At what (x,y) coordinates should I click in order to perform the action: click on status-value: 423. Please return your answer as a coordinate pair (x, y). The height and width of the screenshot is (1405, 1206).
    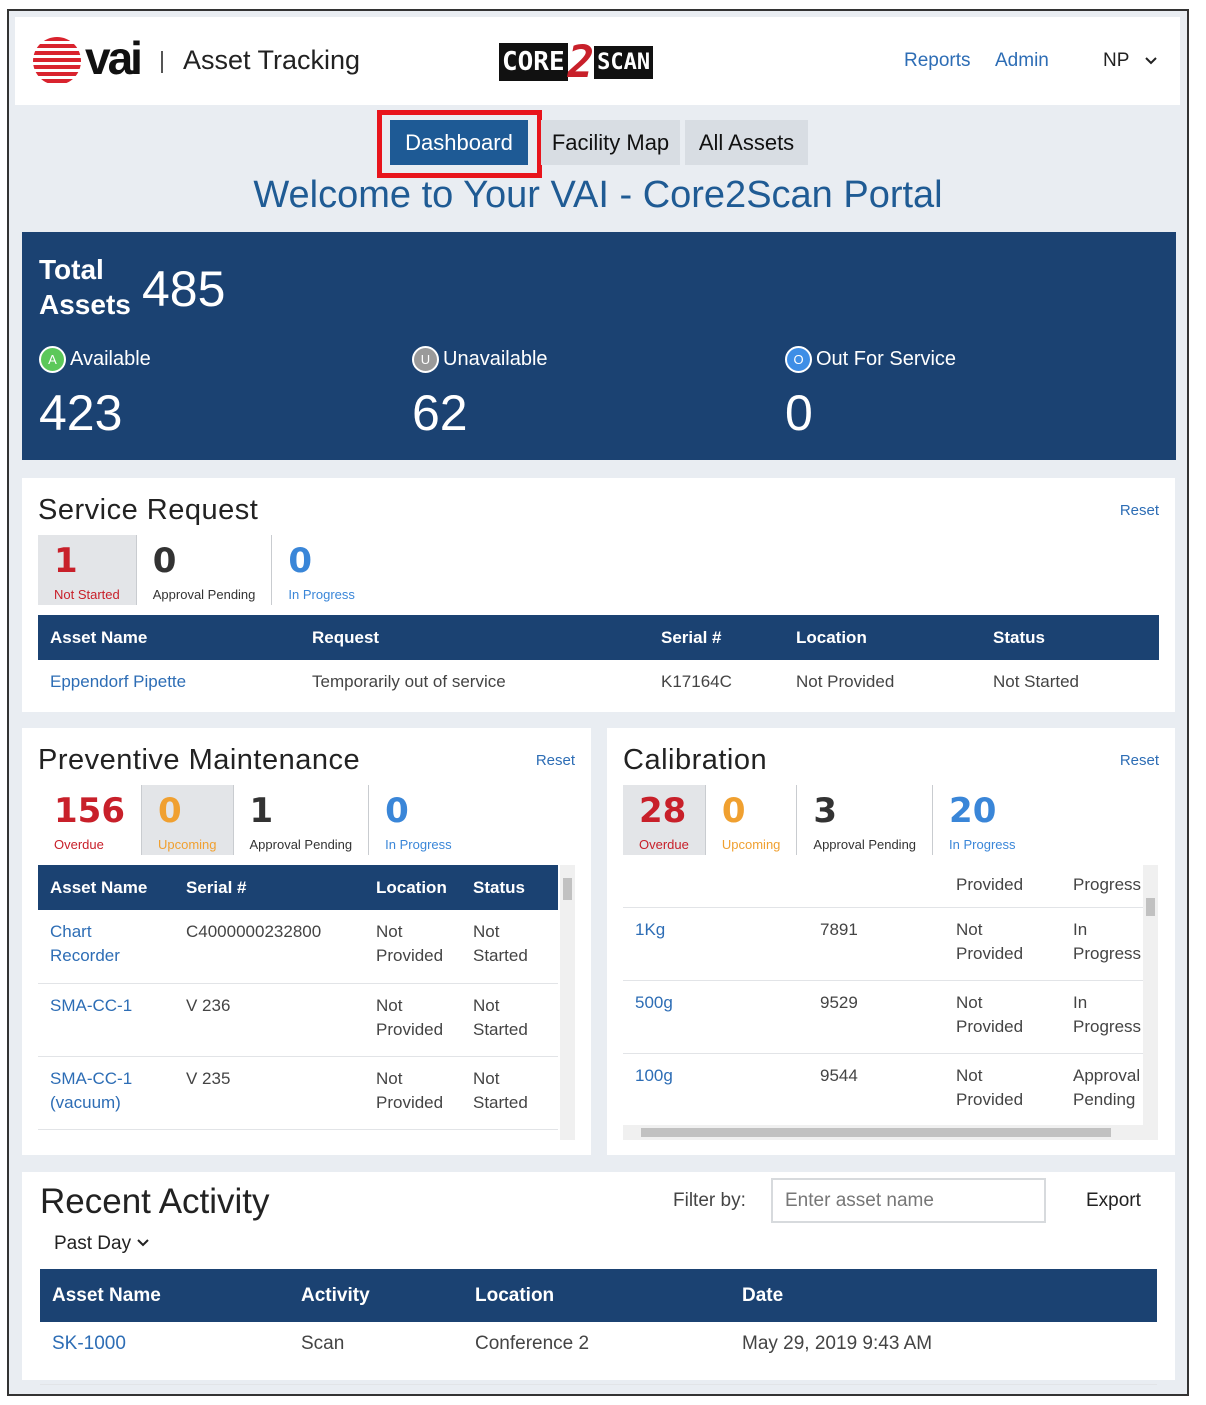
    Looking at the image, I should click on (81, 413).